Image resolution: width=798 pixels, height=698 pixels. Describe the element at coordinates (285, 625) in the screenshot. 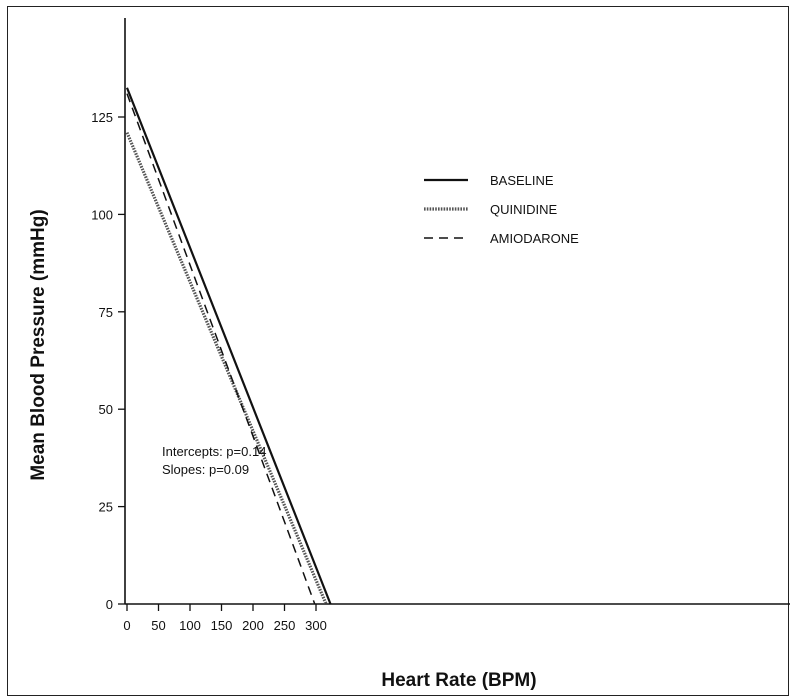

I see `x-tick-label: 250` at that location.